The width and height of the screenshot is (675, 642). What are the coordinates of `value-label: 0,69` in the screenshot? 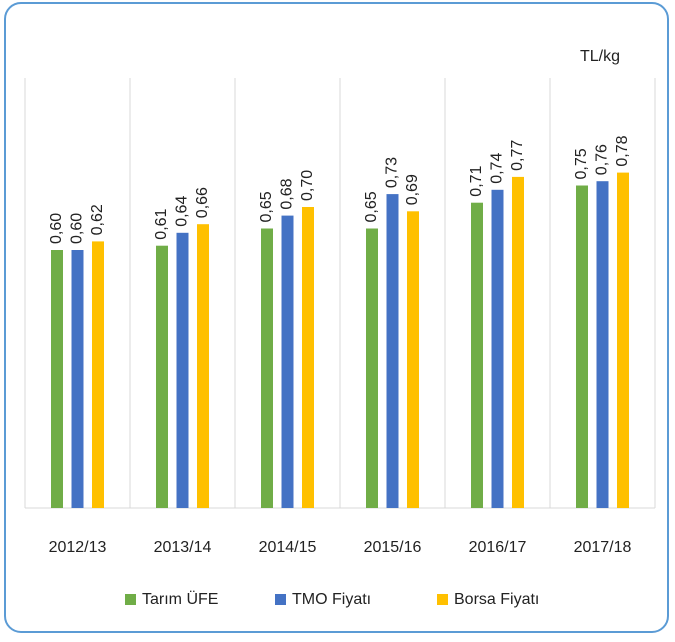 It's located at (412, 189).